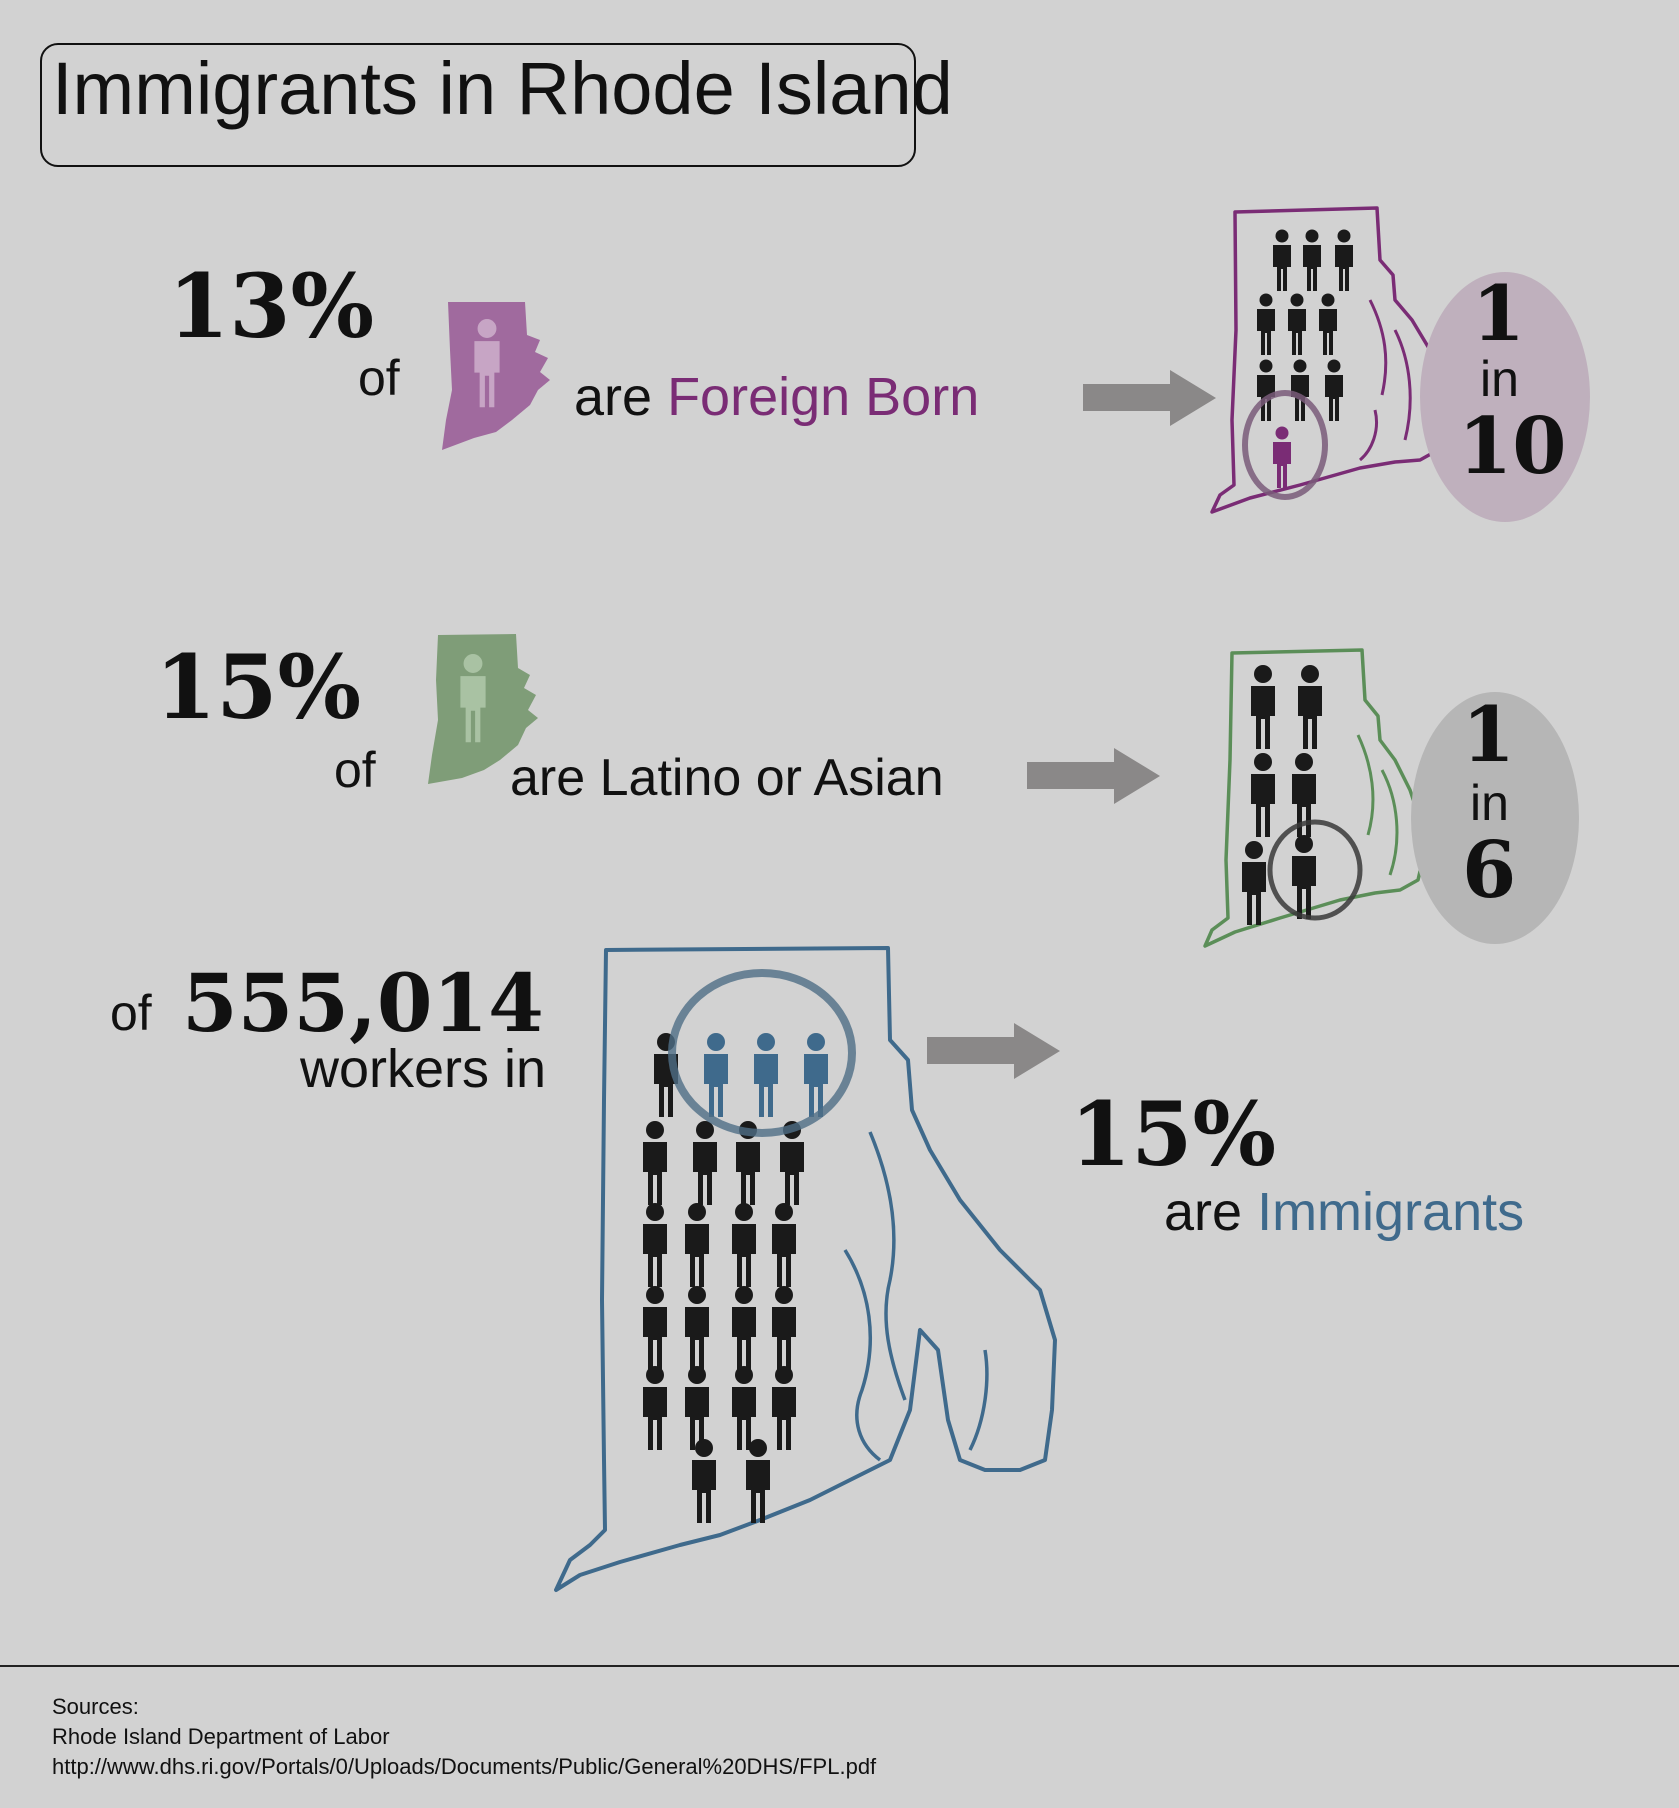 The height and width of the screenshot is (1808, 1679). What do you see at coordinates (95, 1706) in the screenshot?
I see `sources-heading: Sources:` at bounding box center [95, 1706].